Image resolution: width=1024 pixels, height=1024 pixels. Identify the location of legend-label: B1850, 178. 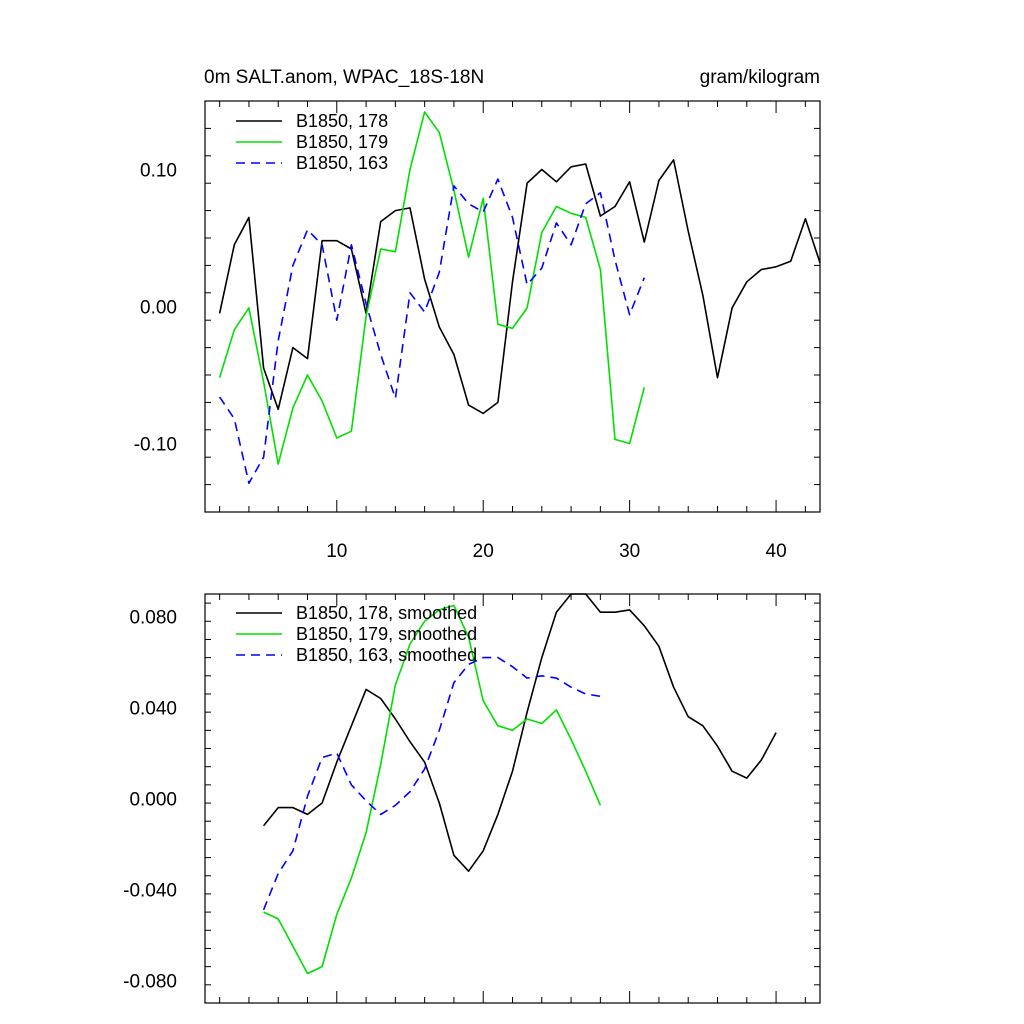
(342, 121).